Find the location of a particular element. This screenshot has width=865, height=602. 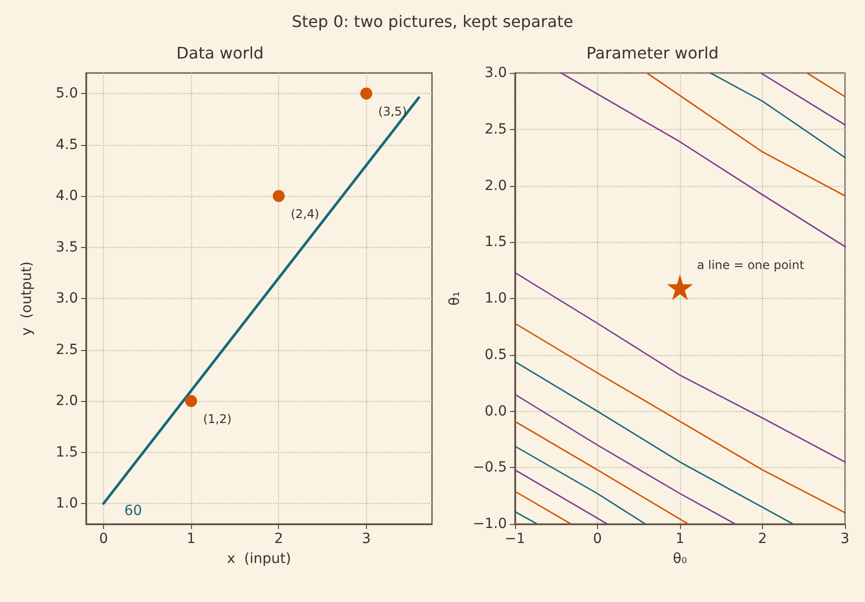

y-tick-label: 0.0 is located at coordinates (495, 411).